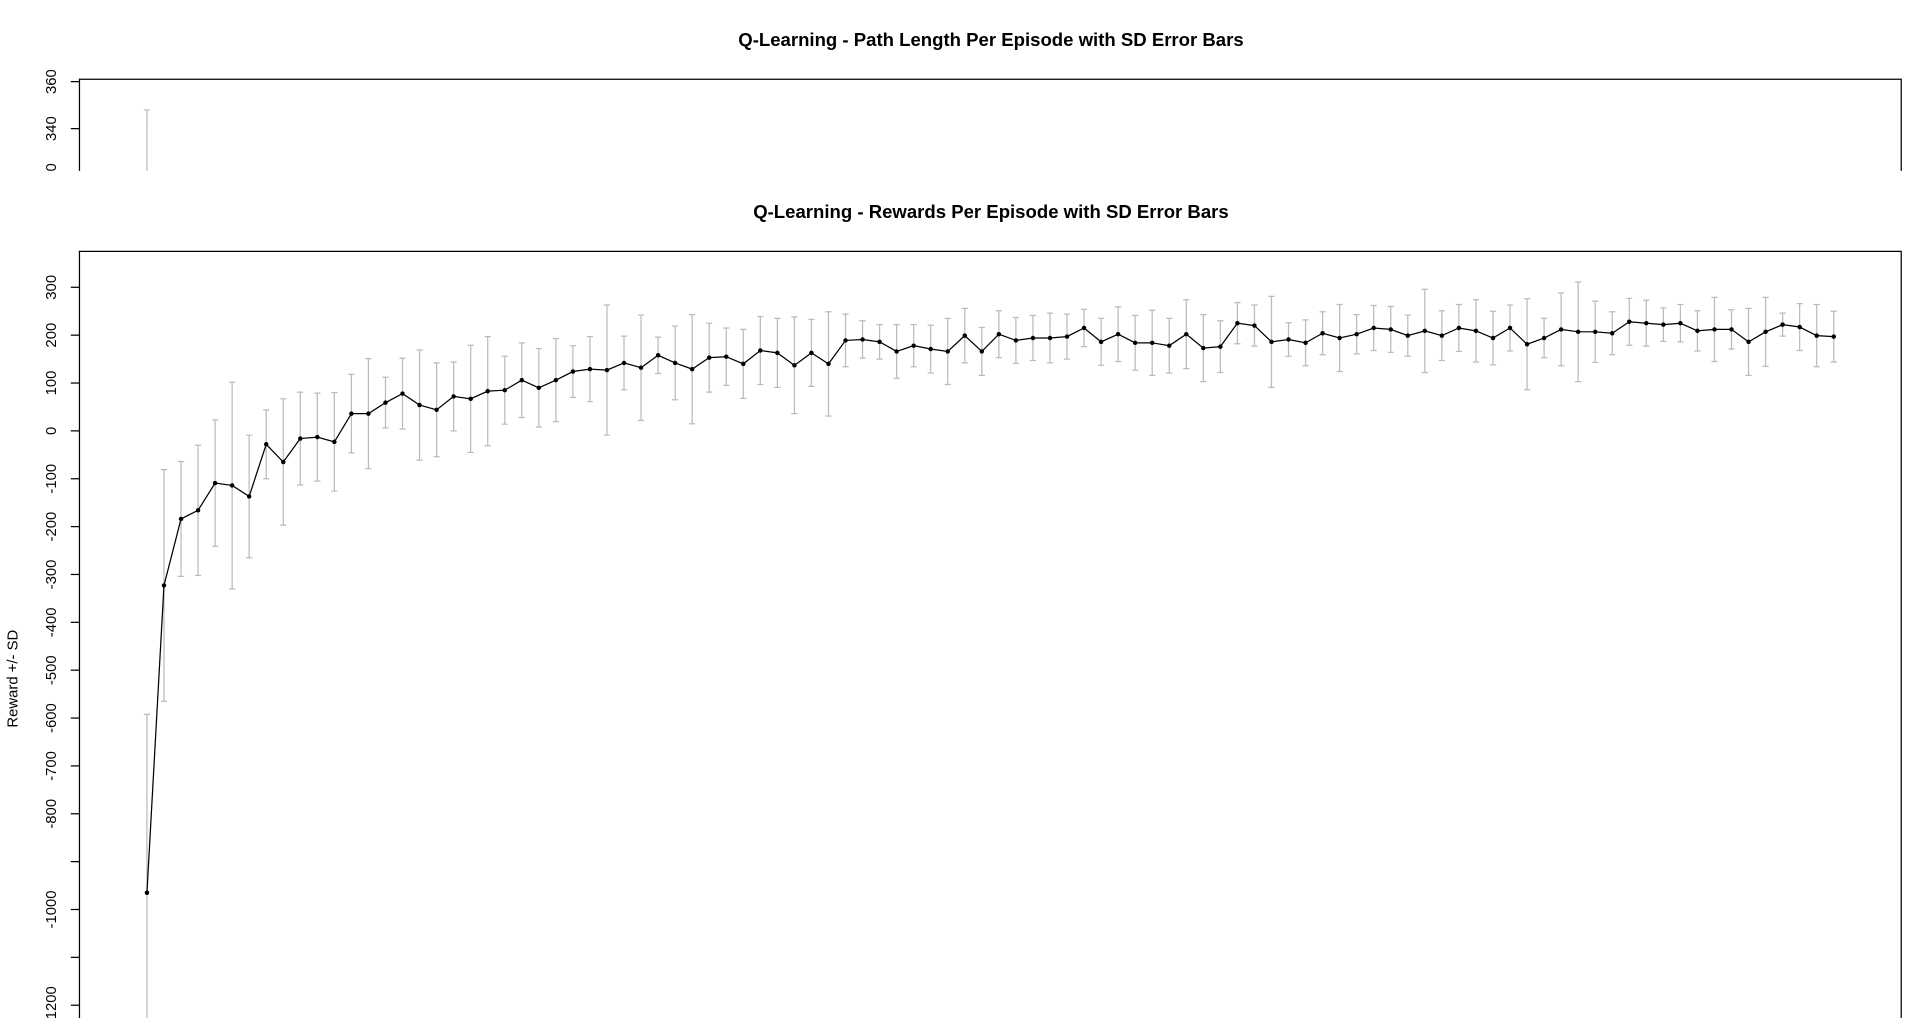 This screenshot has width=1920, height=1018. What do you see at coordinates (52, 766) in the screenshot?
I see `y-tick-label: -700` at bounding box center [52, 766].